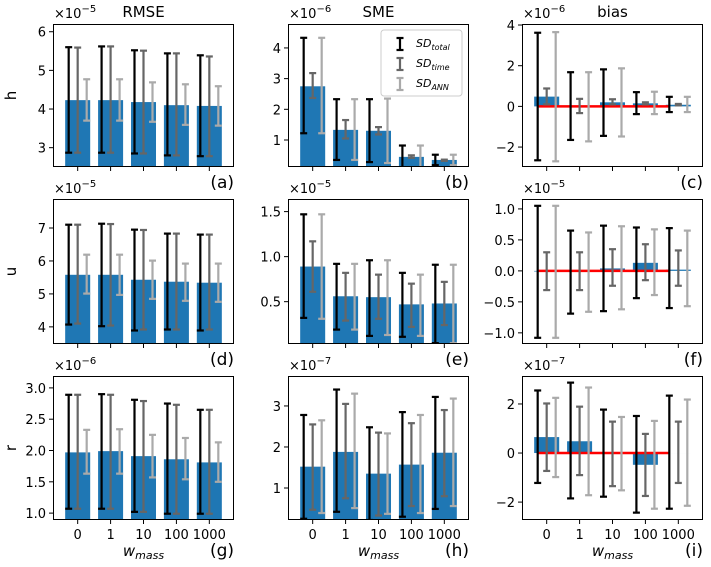  I want to click on panel-letter: (g), so click(222, 551).